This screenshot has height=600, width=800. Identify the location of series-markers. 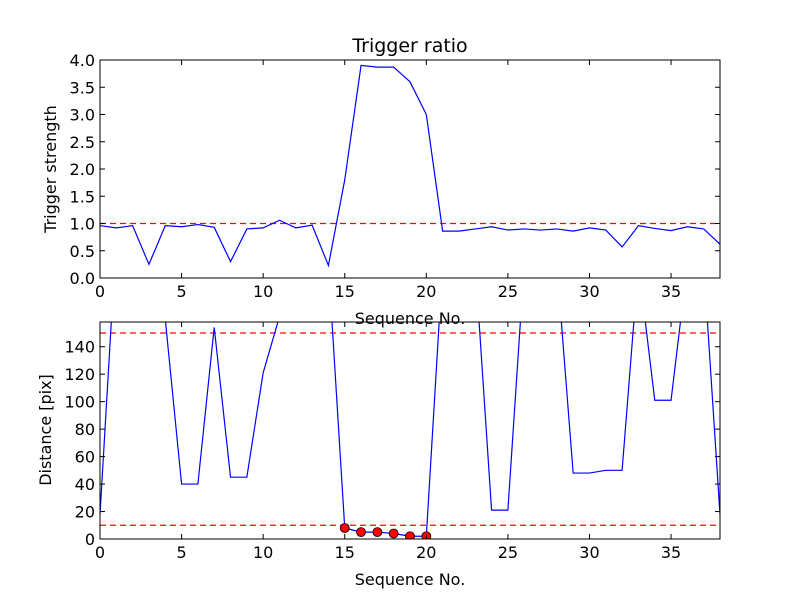
(385, 531).